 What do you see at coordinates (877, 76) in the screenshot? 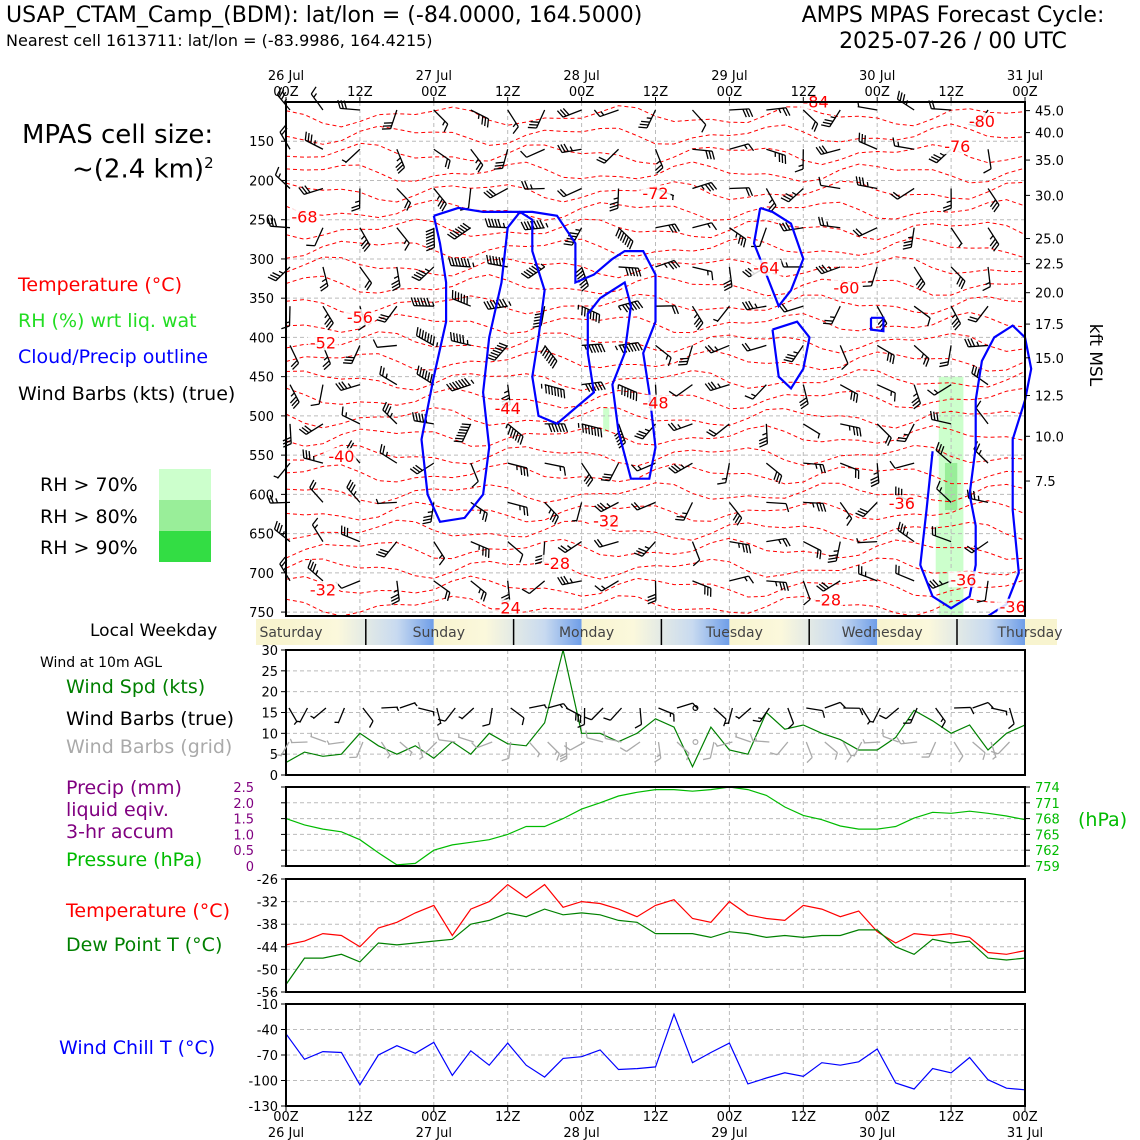
I see `time-tick-top-date: 30 Jul` at bounding box center [877, 76].